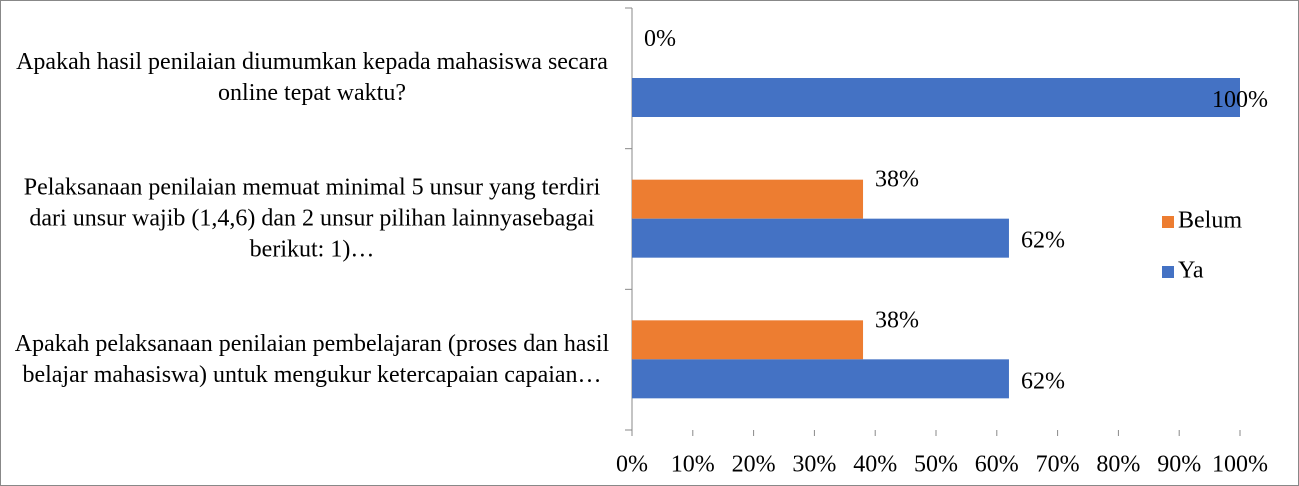 Image resolution: width=1299 pixels, height=486 pixels. What do you see at coordinates (754, 465) in the screenshot?
I see `x-tick-label: 20%` at bounding box center [754, 465].